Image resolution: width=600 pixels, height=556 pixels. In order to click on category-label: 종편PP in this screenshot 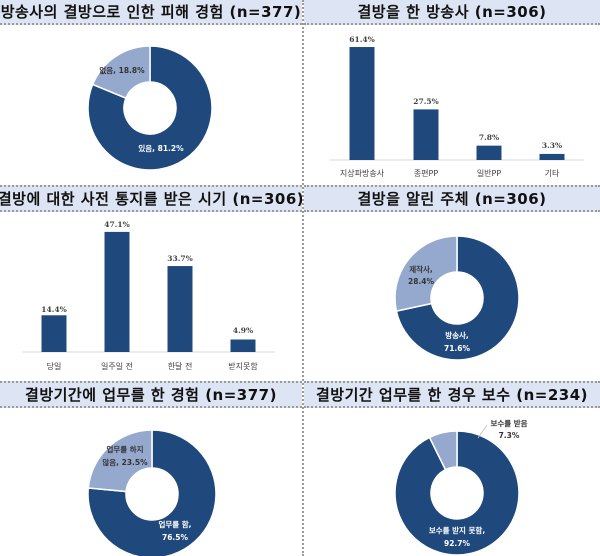, I will do `click(426, 173)`.